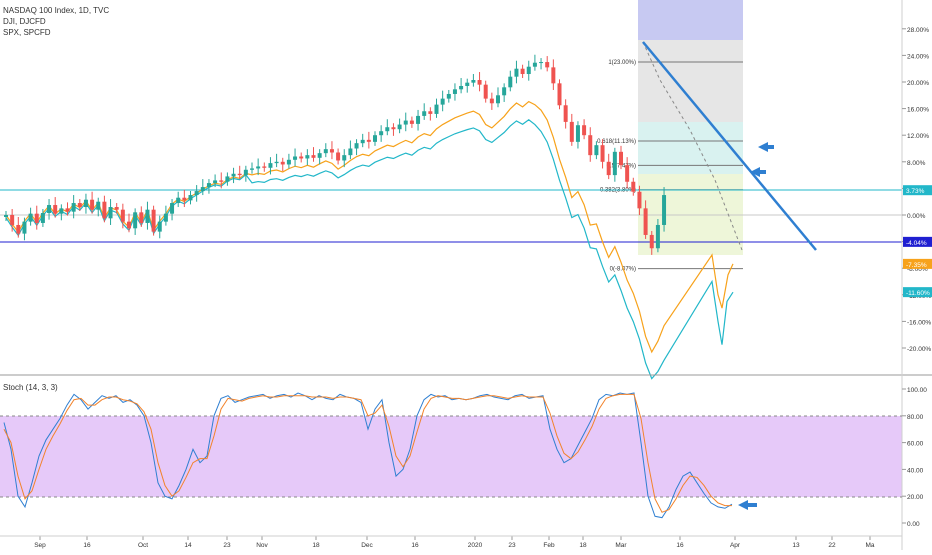 The height and width of the screenshot is (555, 932). Describe the element at coordinates (616, 142) in the screenshot. I see `fib-level-label: 0.618(11.13%)` at that location.